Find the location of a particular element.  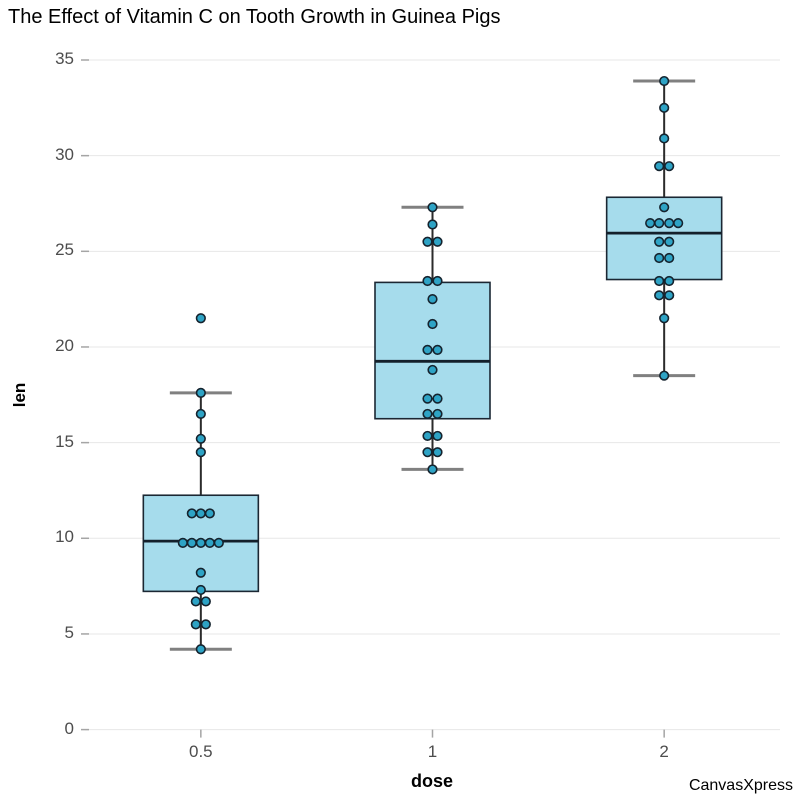

x-tick-label: 0.5 is located at coordinates (201, 751).